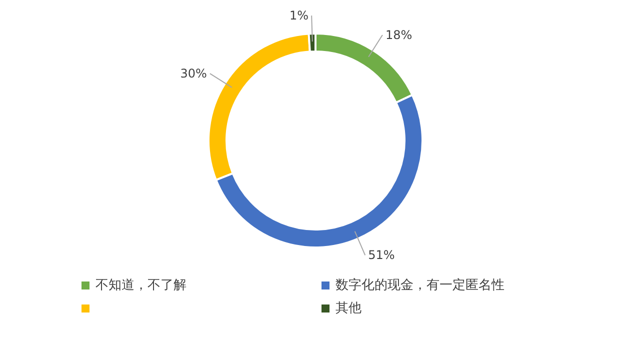 This screenshot has height=343, width=630. What do you see at coordinates (141, 285) in the screenshot?
I see `legend-label: 不知道，不了解` at bounding box center [141, 285].